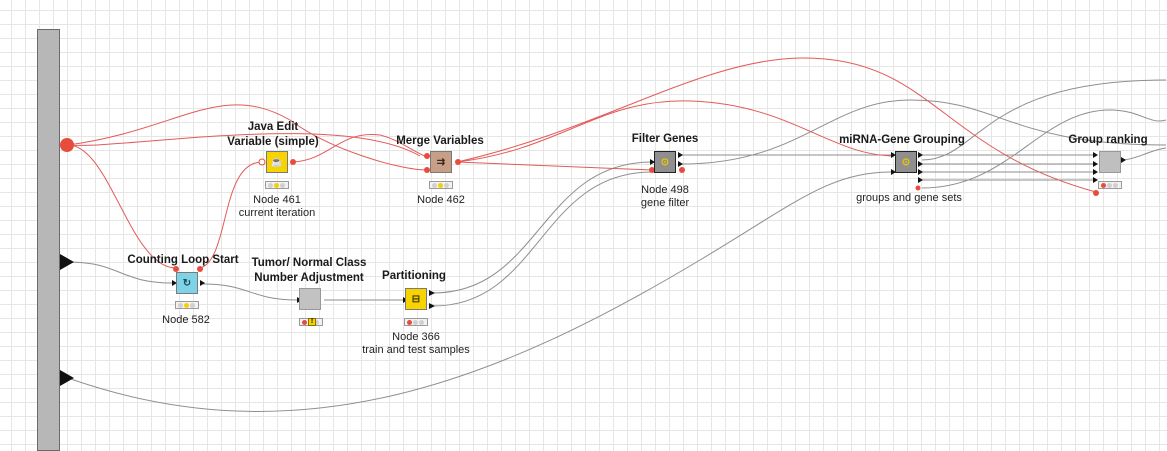 The width and height of the screenshot is (1167, 451). What do you see at coordinates (277, 206) in the screenshot?
I see `node-label-java-edit-variable: Node 461 current iteration` at bounding box center [277, 206].